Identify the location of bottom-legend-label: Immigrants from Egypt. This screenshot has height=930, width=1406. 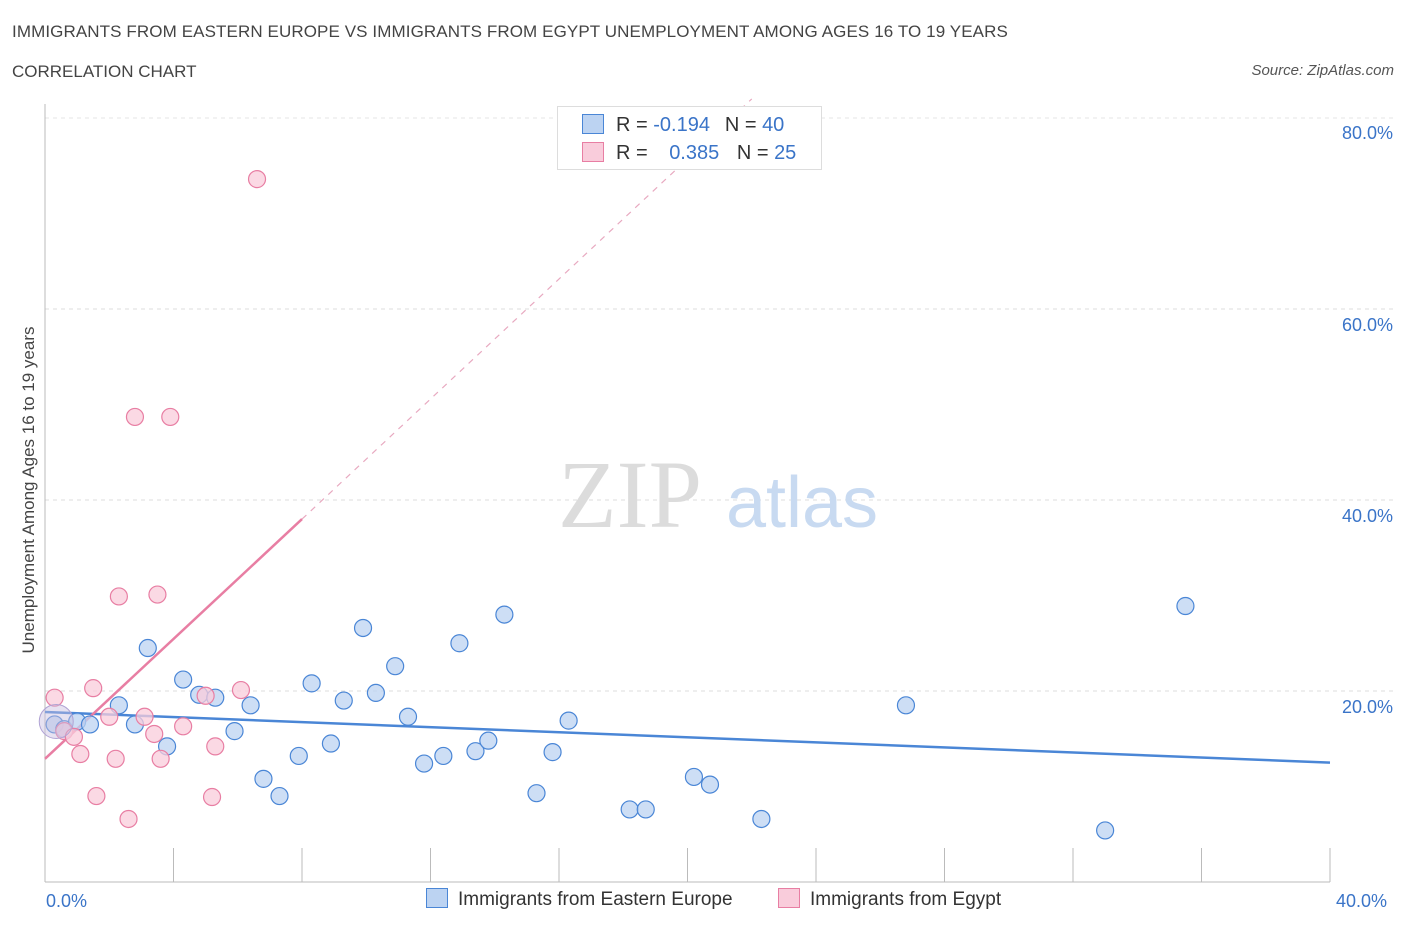
(906, 899).